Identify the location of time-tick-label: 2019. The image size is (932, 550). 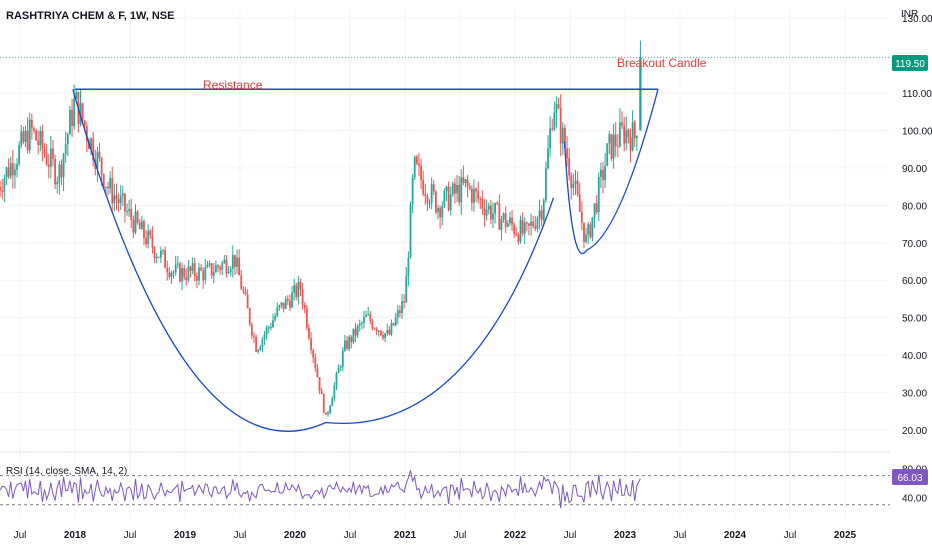
(185, 535).